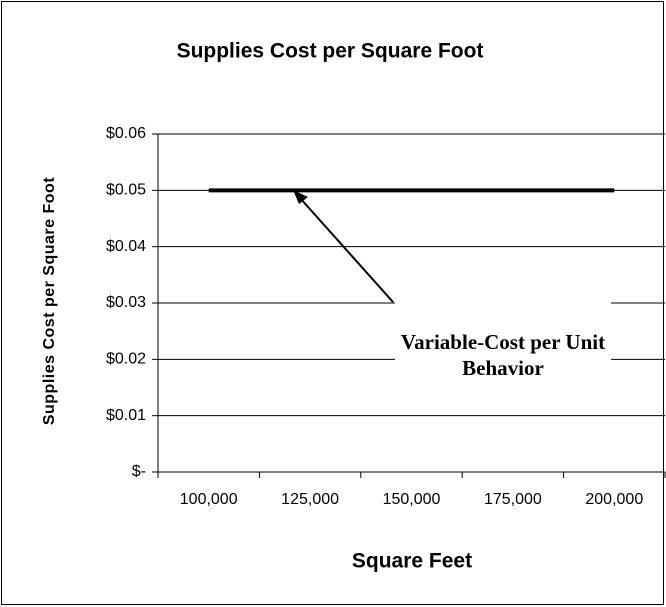  Describe the element at coordinates (126, 302) in the screenshot. I see `y-tick-label: $0.03` at that location.